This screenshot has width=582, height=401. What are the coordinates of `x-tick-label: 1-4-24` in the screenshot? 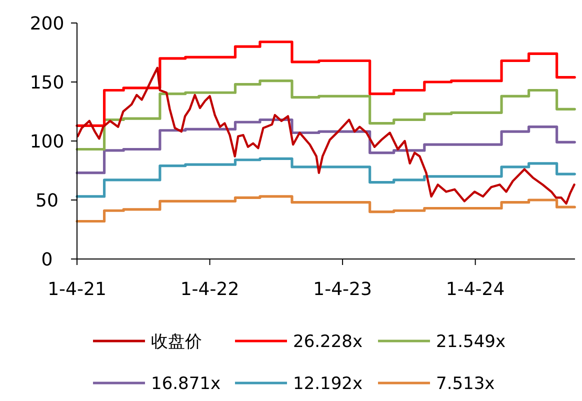 It's located at (475, 289).